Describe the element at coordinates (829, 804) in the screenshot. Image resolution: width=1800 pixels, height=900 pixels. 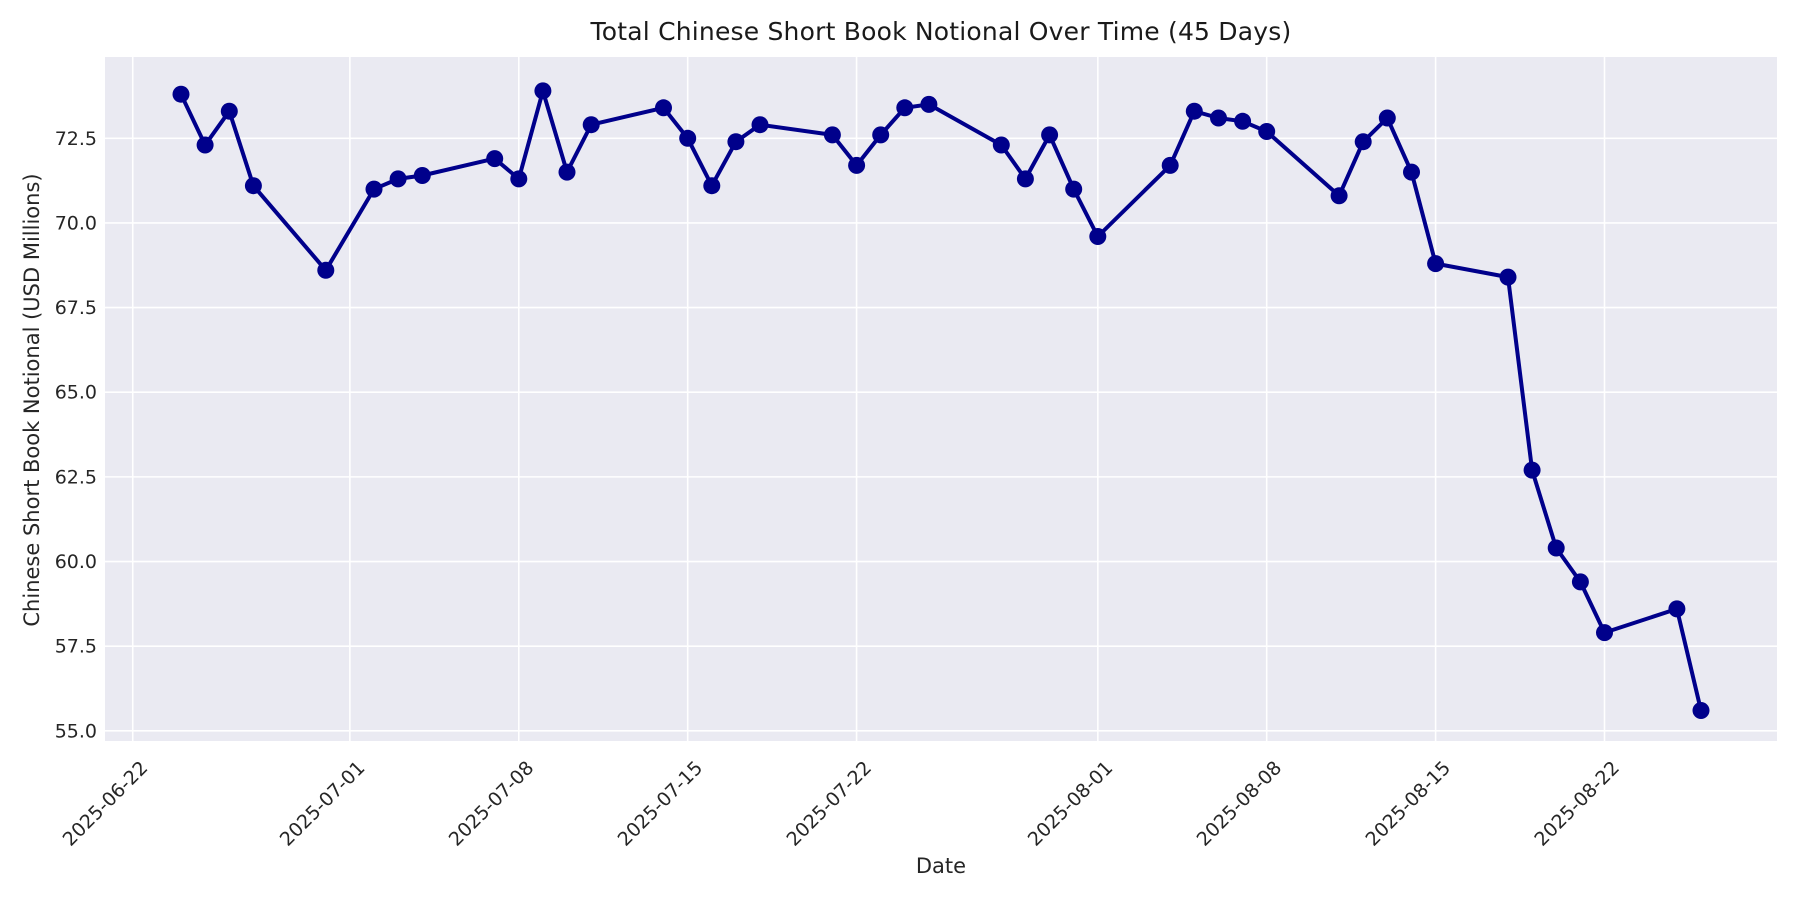
I see `x-tick-label: 2025-07-22` at that location.